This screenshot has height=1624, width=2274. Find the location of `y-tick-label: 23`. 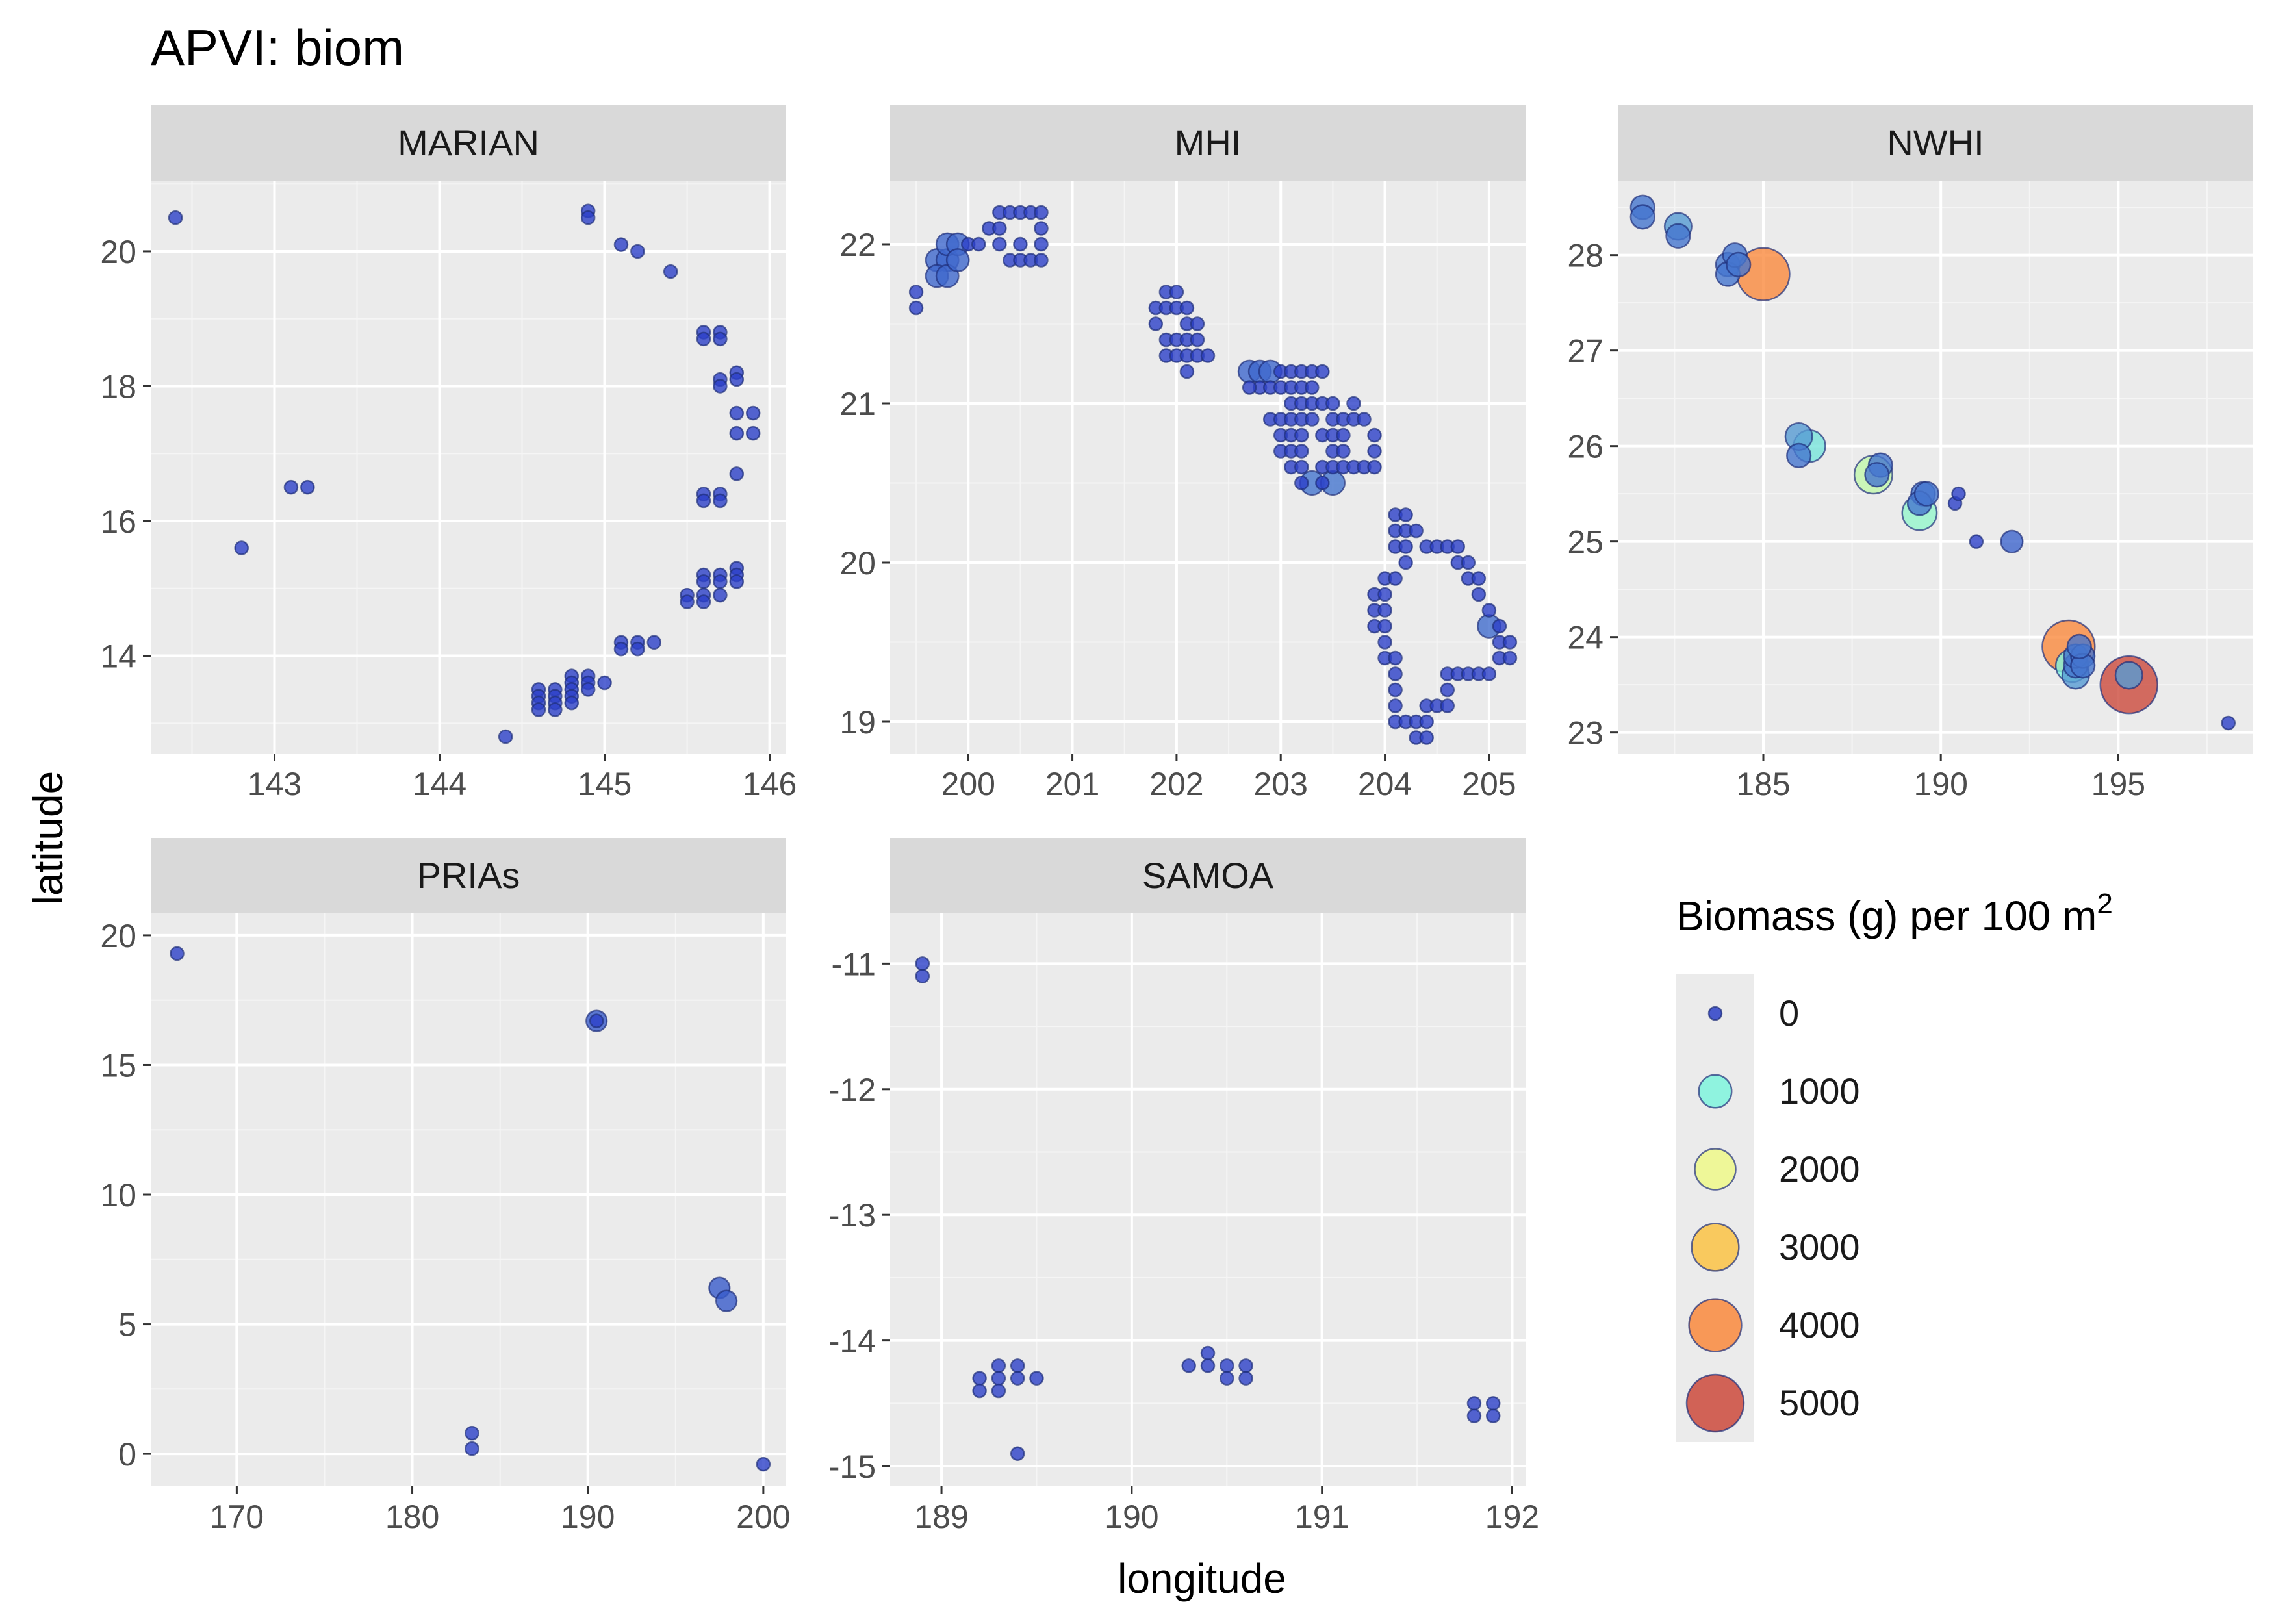

y-tick-label: 23 is located at coordinates (1585, 733).